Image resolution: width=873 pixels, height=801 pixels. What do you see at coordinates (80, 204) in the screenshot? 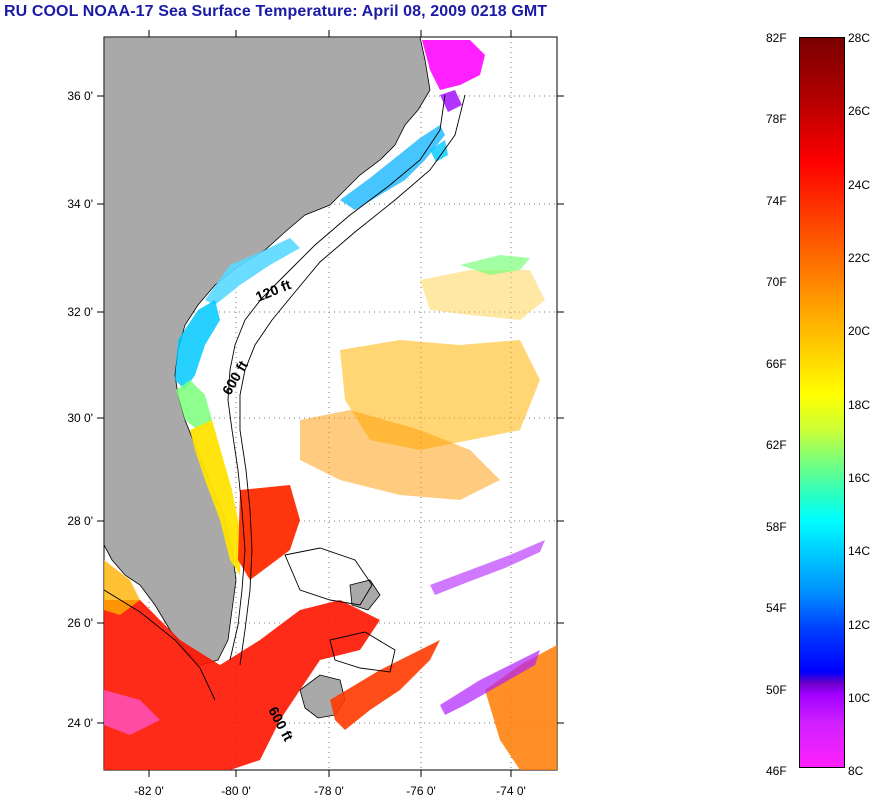
I see `lat-label: 34 0'` at bounding box center [80, 204].